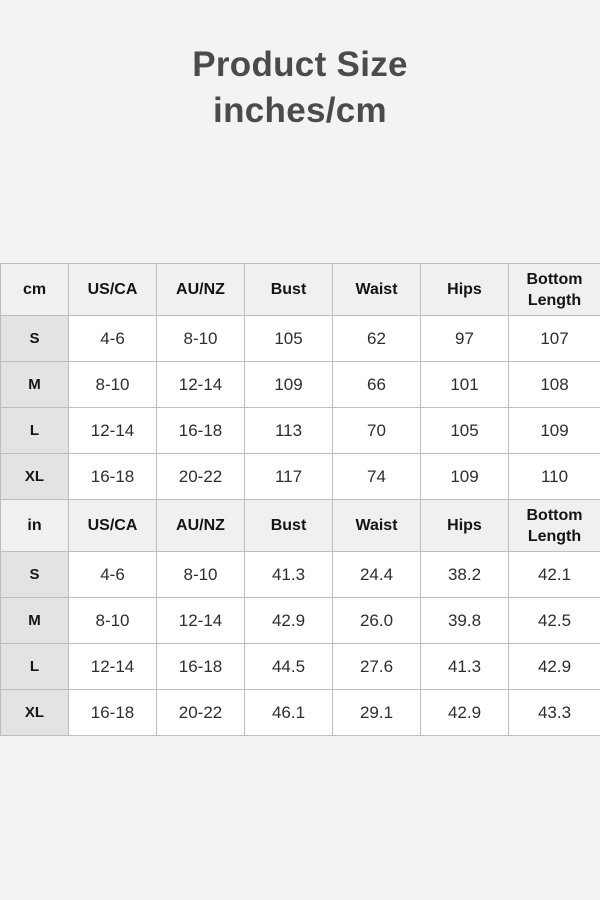  I want to click on size-row-cm-l: L 12-14 16-18 113 70 105 109, so click(300, 430).